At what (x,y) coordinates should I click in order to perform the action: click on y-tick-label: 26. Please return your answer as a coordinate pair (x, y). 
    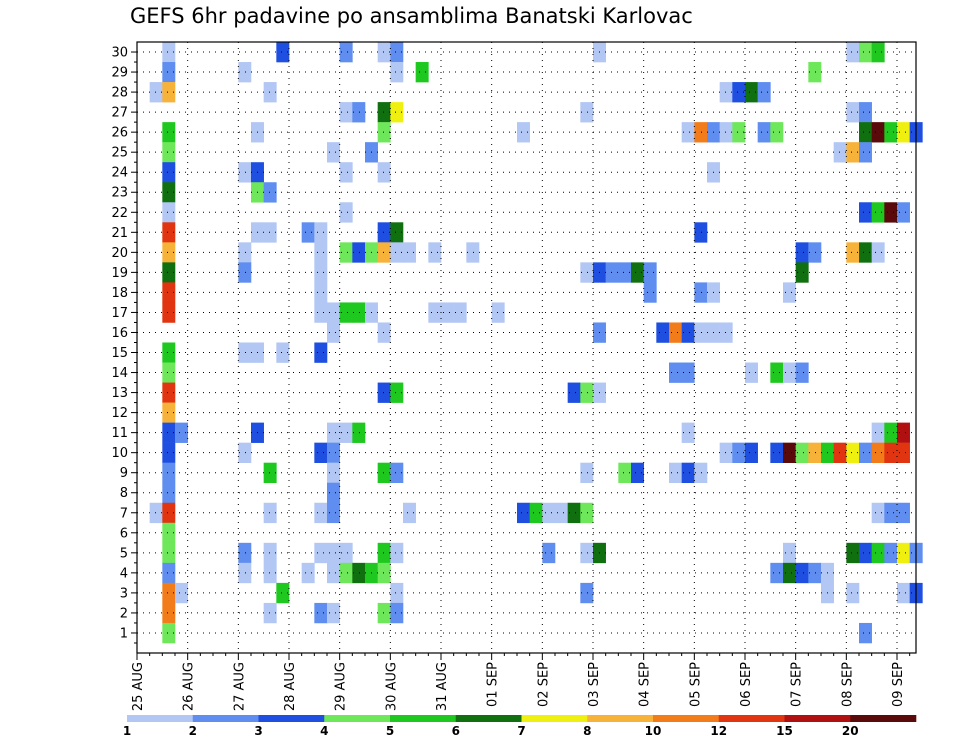
    Looking at the image, I should click on (119, 133).